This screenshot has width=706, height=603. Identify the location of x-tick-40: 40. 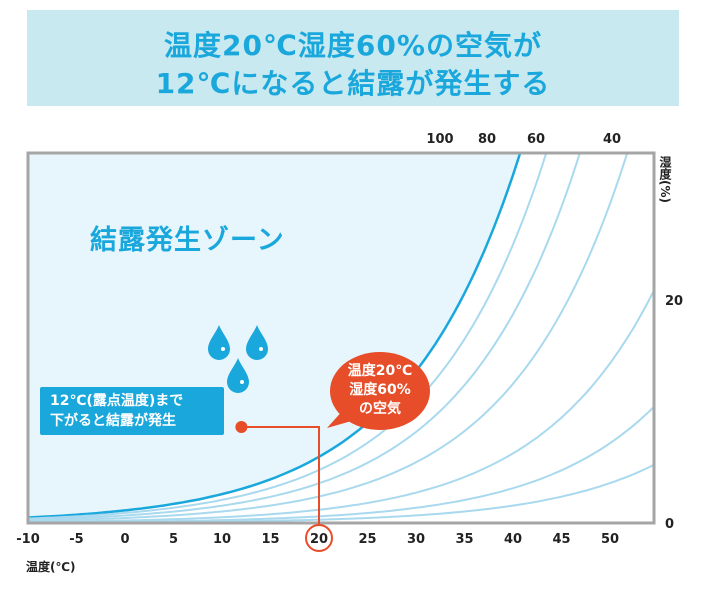
(513, 539).